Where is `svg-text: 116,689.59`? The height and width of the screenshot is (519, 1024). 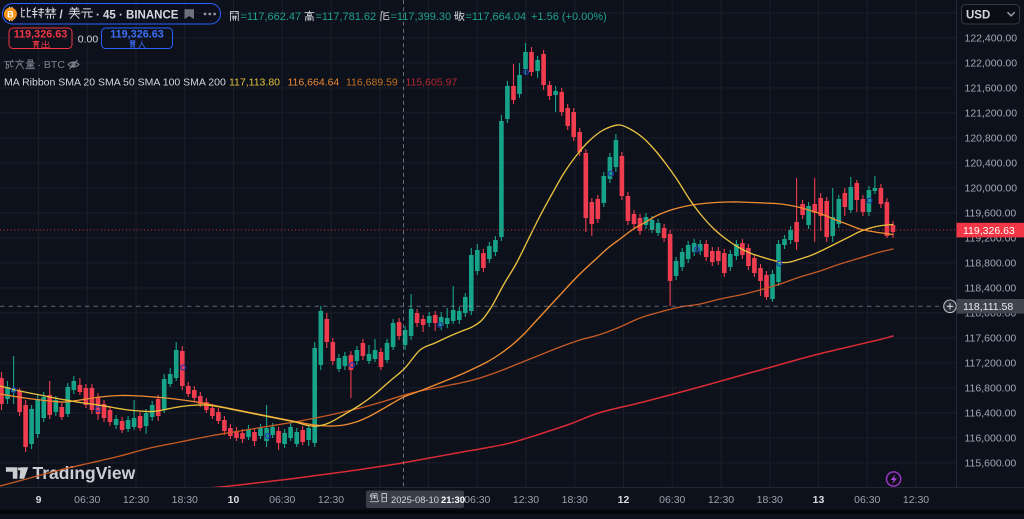
svg-text: 116,689.59 is located at coordinates (372, 82).